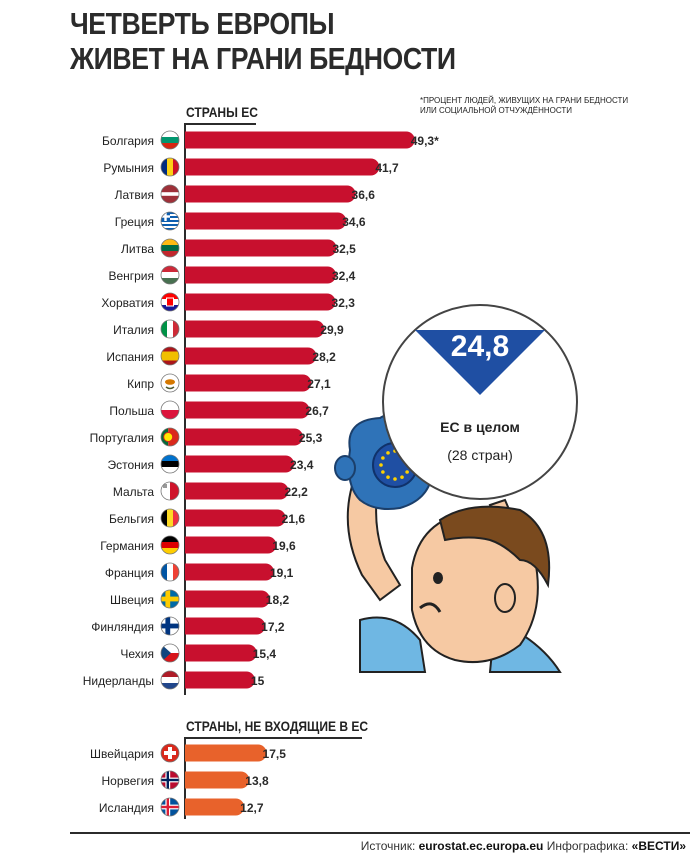 The height and width of the screenshot is (860, 700). Describe the element at coordinates (140, 384) in the screenshot. I see `category-label: Кипр` at that location.